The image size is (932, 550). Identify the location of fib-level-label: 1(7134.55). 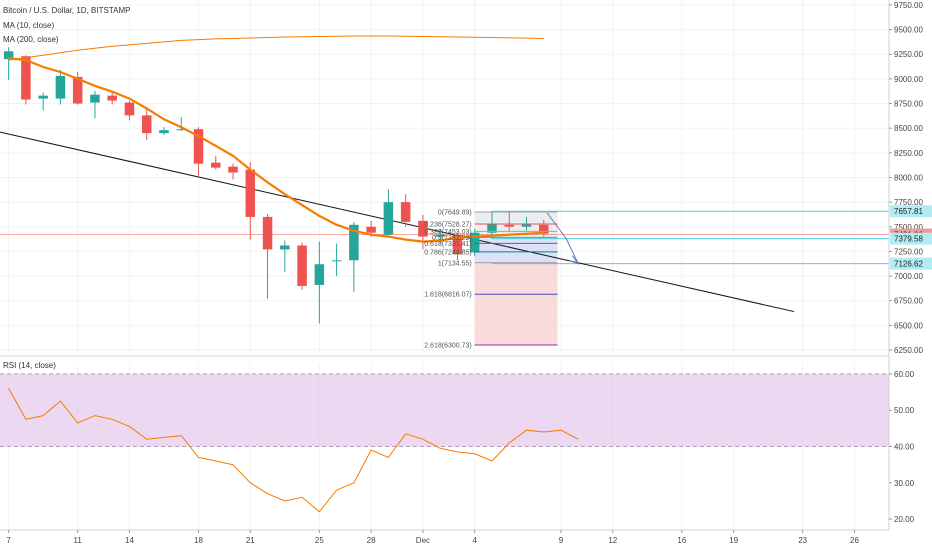
(455, 263).